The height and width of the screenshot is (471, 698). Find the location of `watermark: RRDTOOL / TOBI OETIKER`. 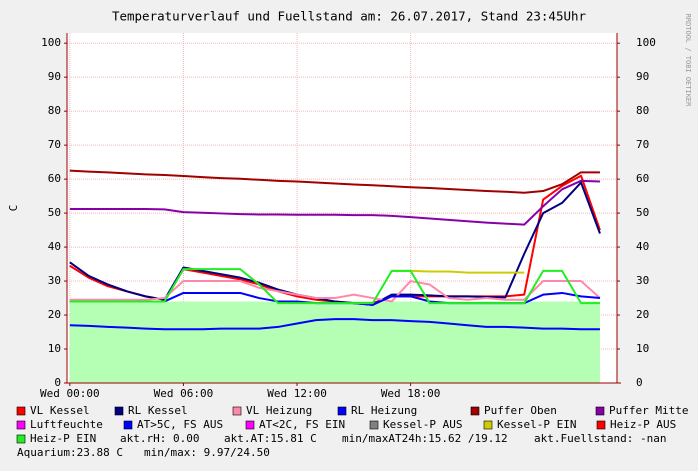

watermark: RRDTOOL / TOBI OETIKER is located at coordinates (688, 61).